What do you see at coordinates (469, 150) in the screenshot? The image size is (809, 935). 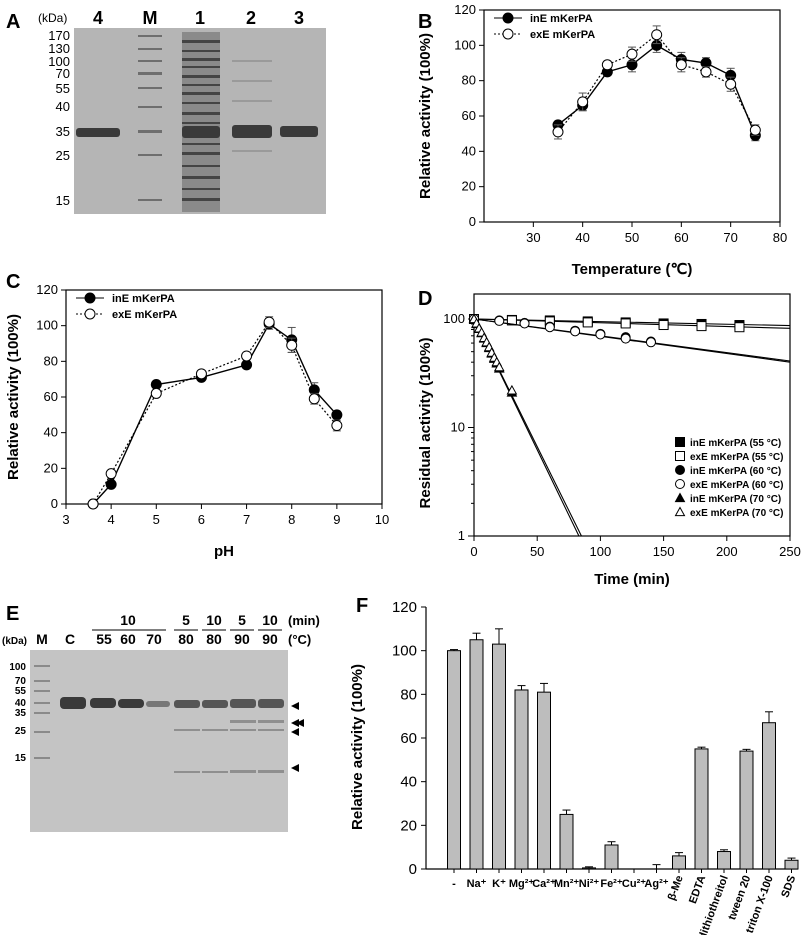 I see `chart-b-y-tick-label: 40` at bounding box center [469, 150].